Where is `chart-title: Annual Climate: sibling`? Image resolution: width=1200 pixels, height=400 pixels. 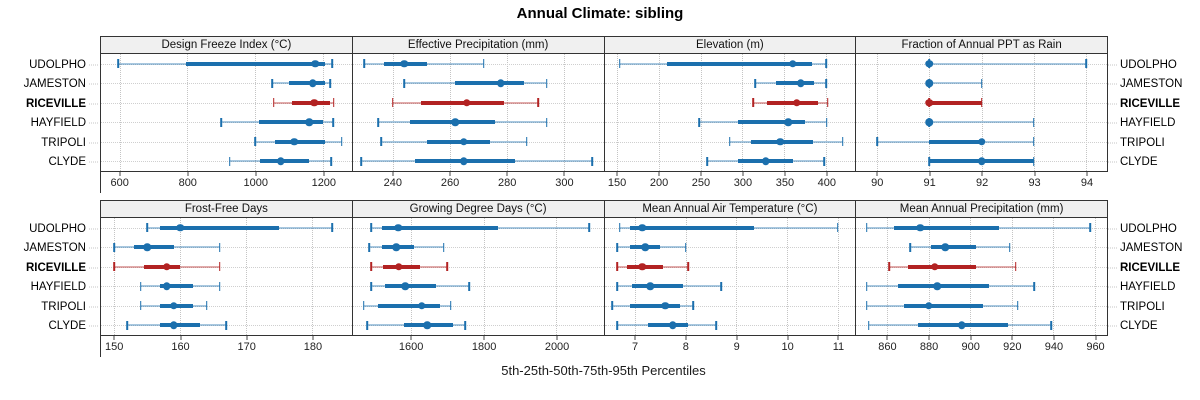 chart-title: Annual Climate: sibling is located at coordinates (600, 13).